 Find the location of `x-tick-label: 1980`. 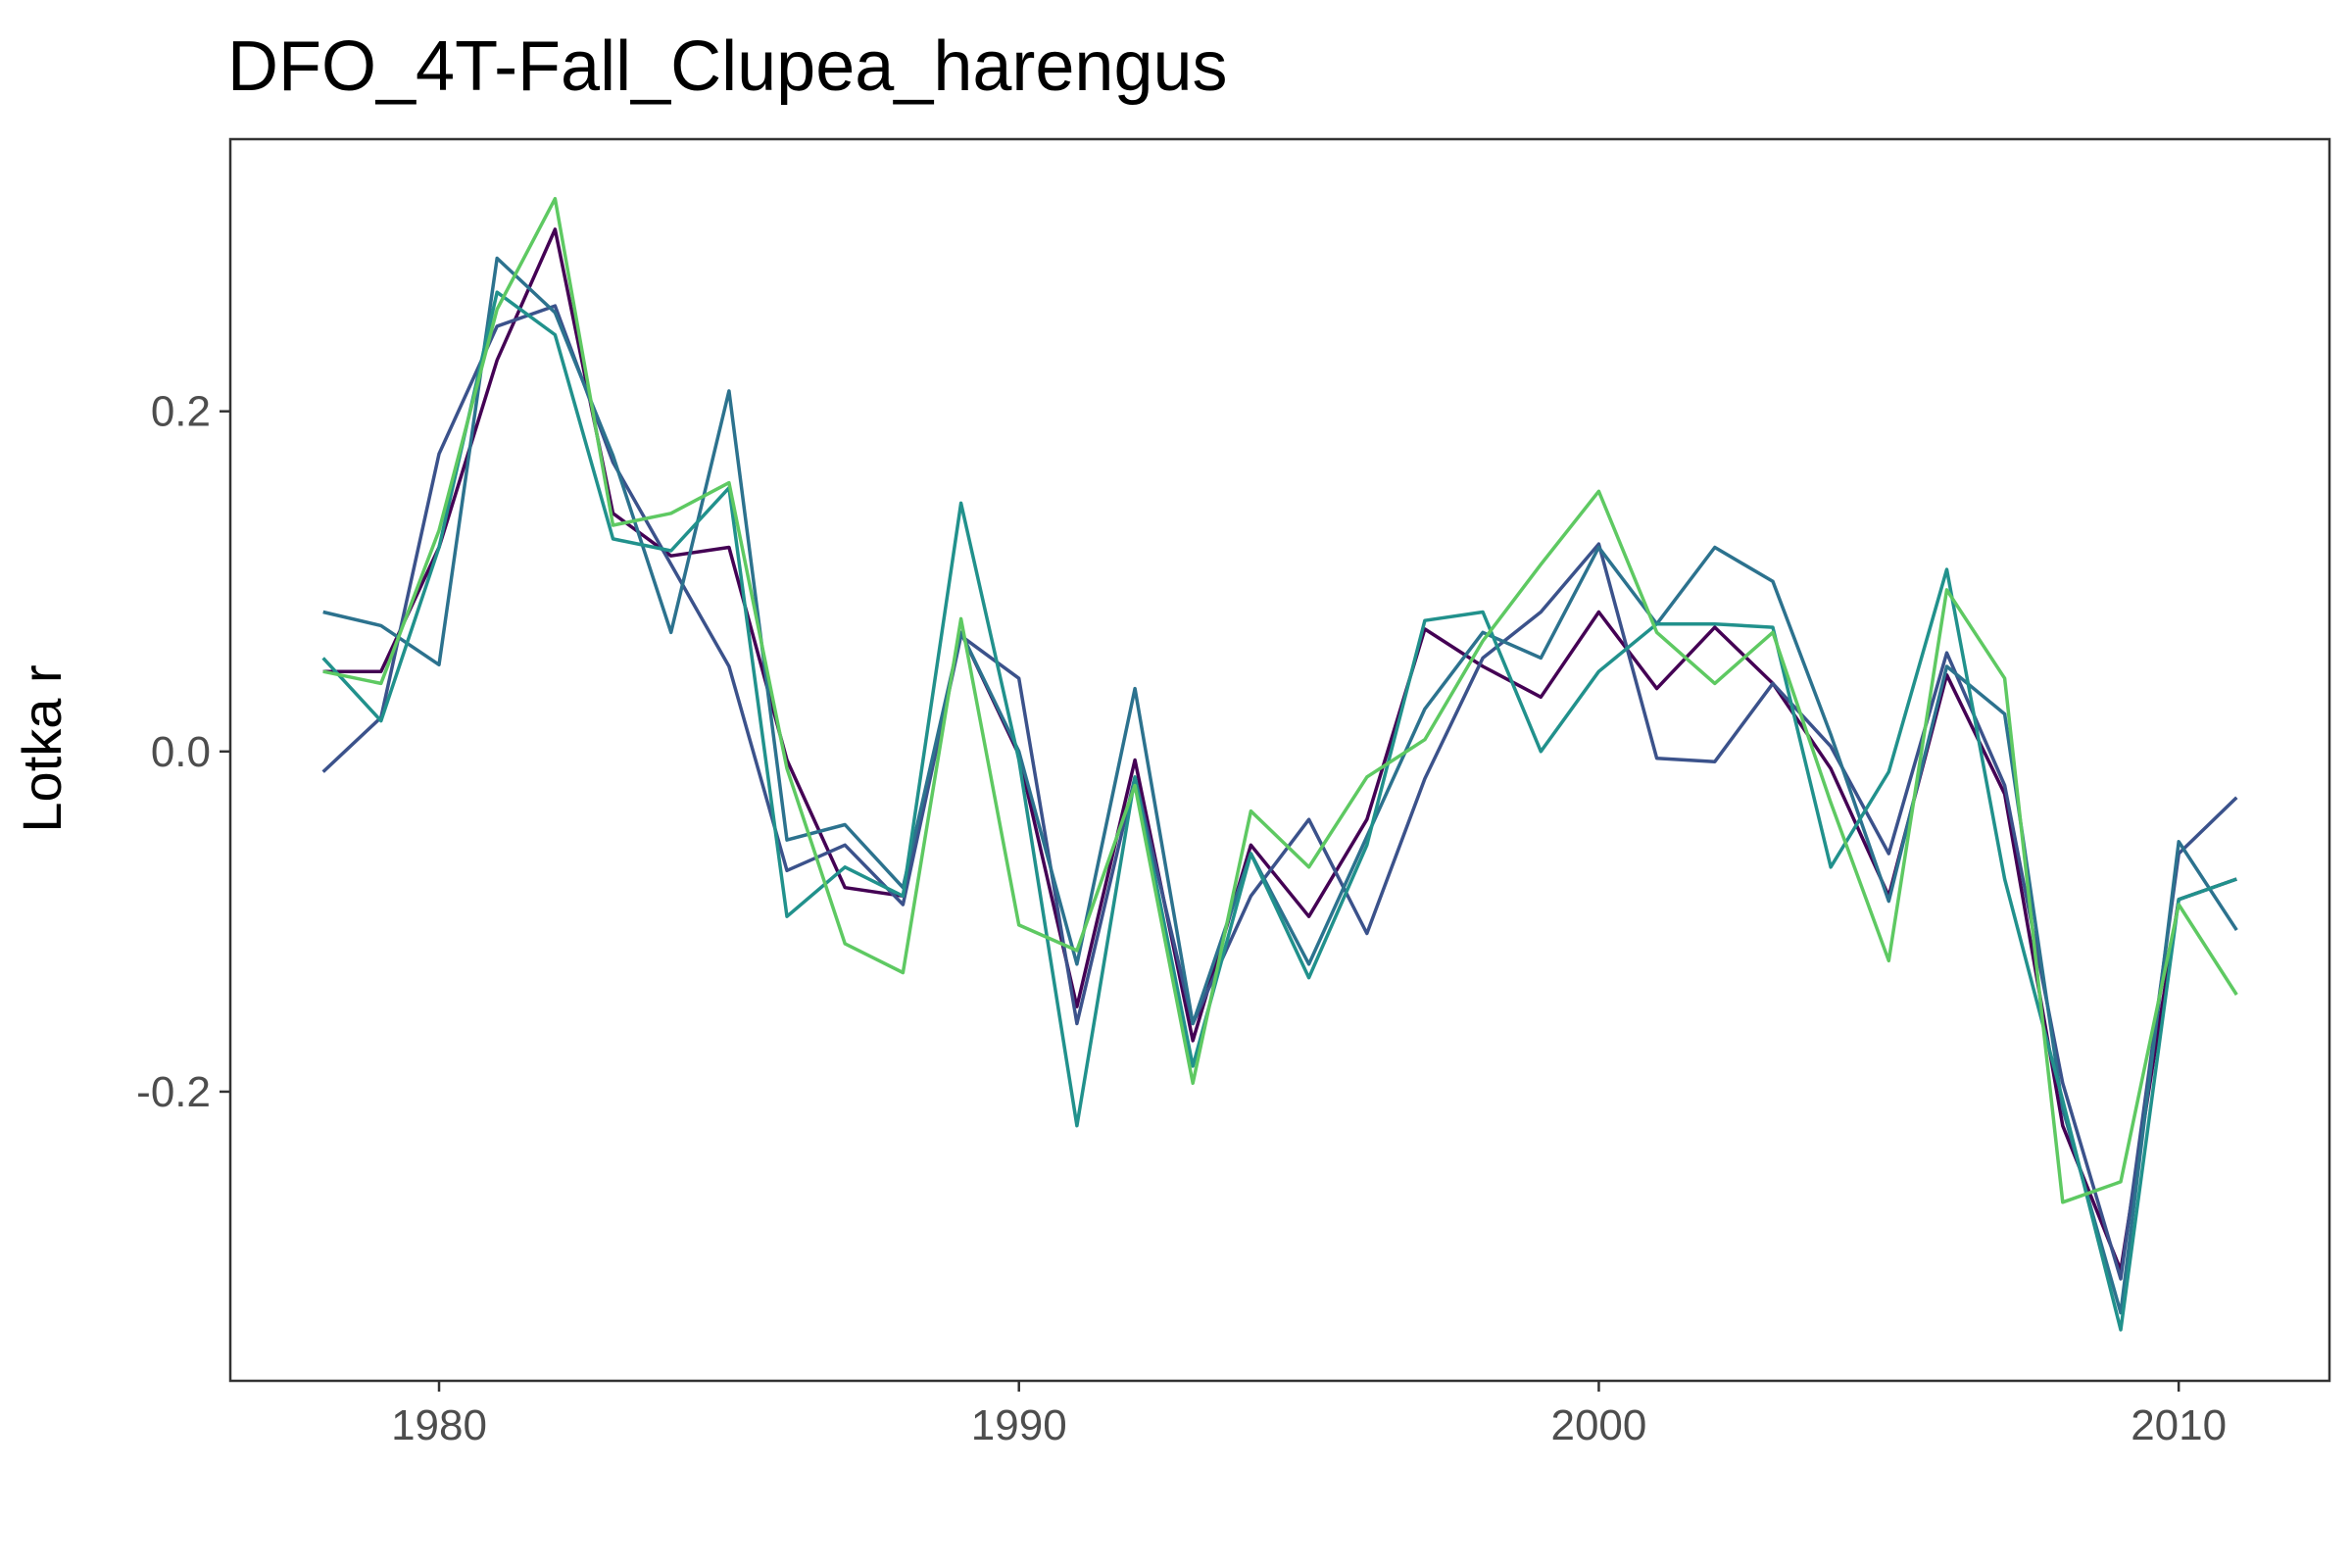

x-tick-label: 1980 is located at coordinates (439, 1425).